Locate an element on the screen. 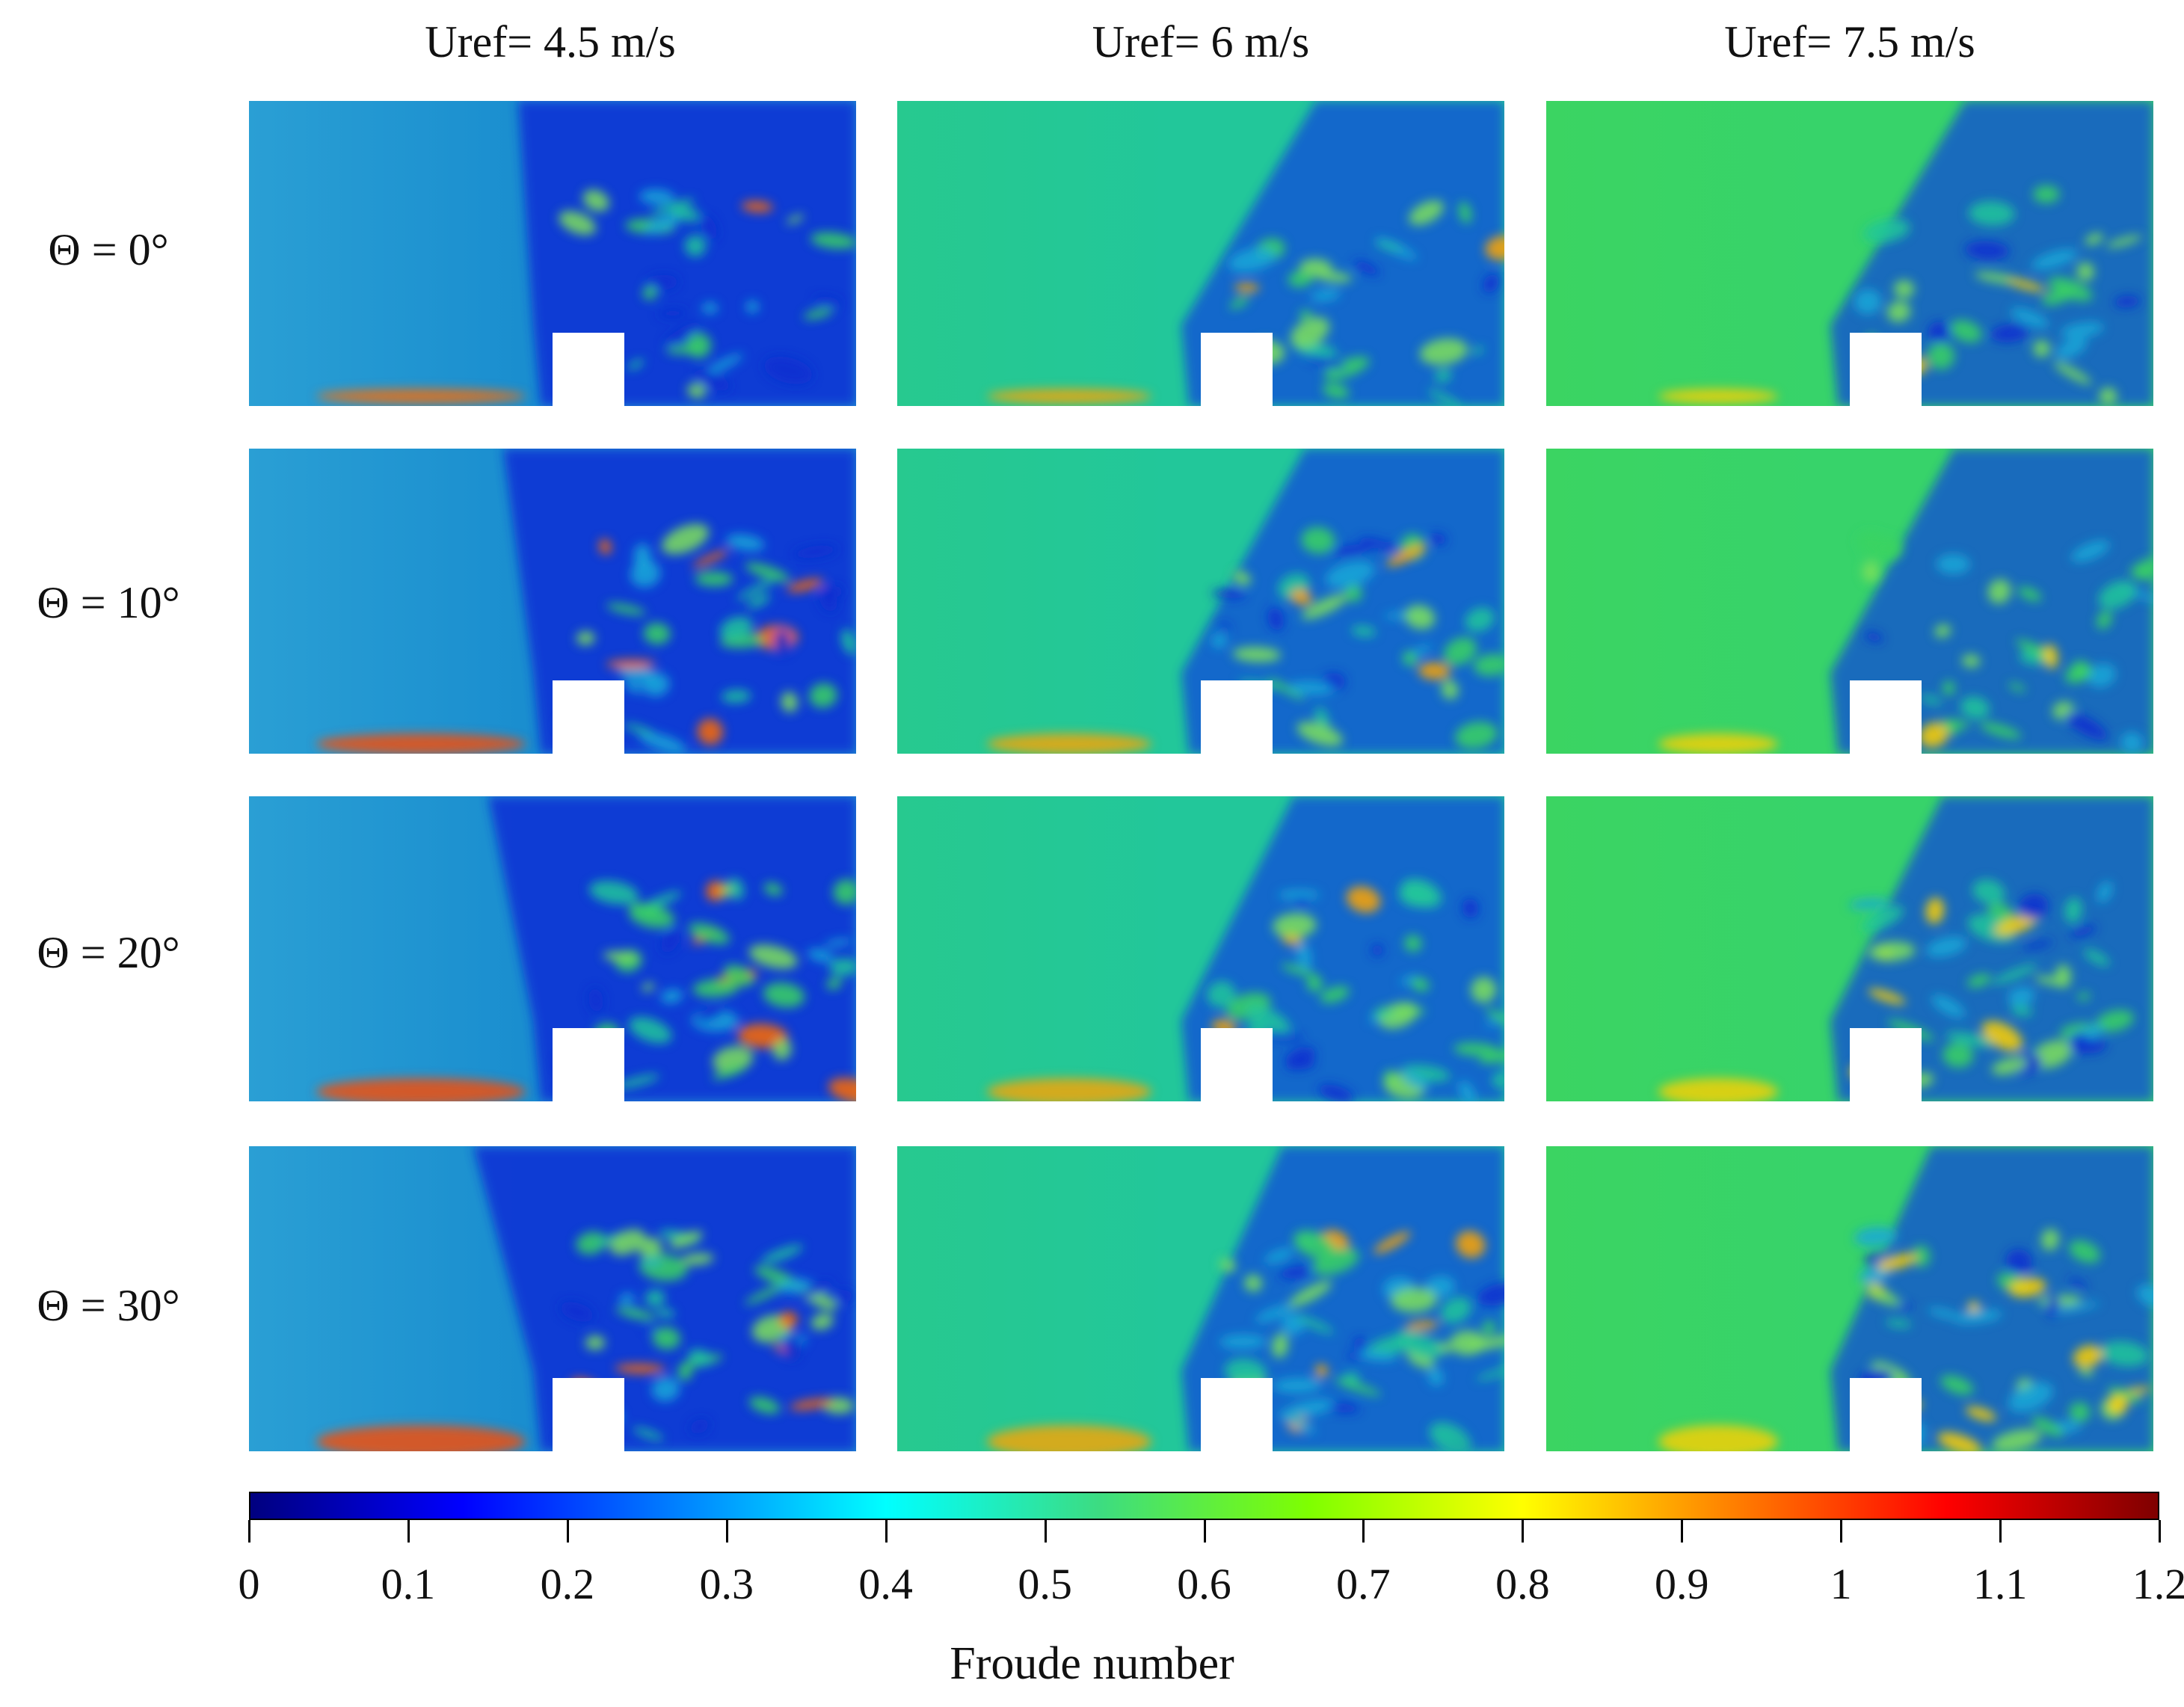  colorbar-title: Froude number is located at coordinates (1092, 1664).